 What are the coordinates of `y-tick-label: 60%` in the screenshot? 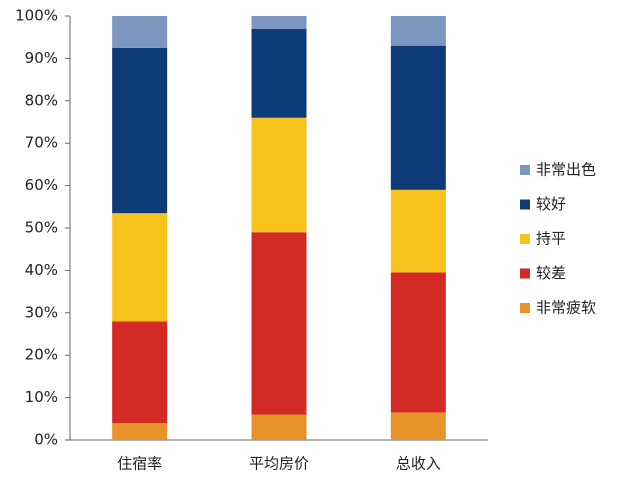 It's located at (41, 185).